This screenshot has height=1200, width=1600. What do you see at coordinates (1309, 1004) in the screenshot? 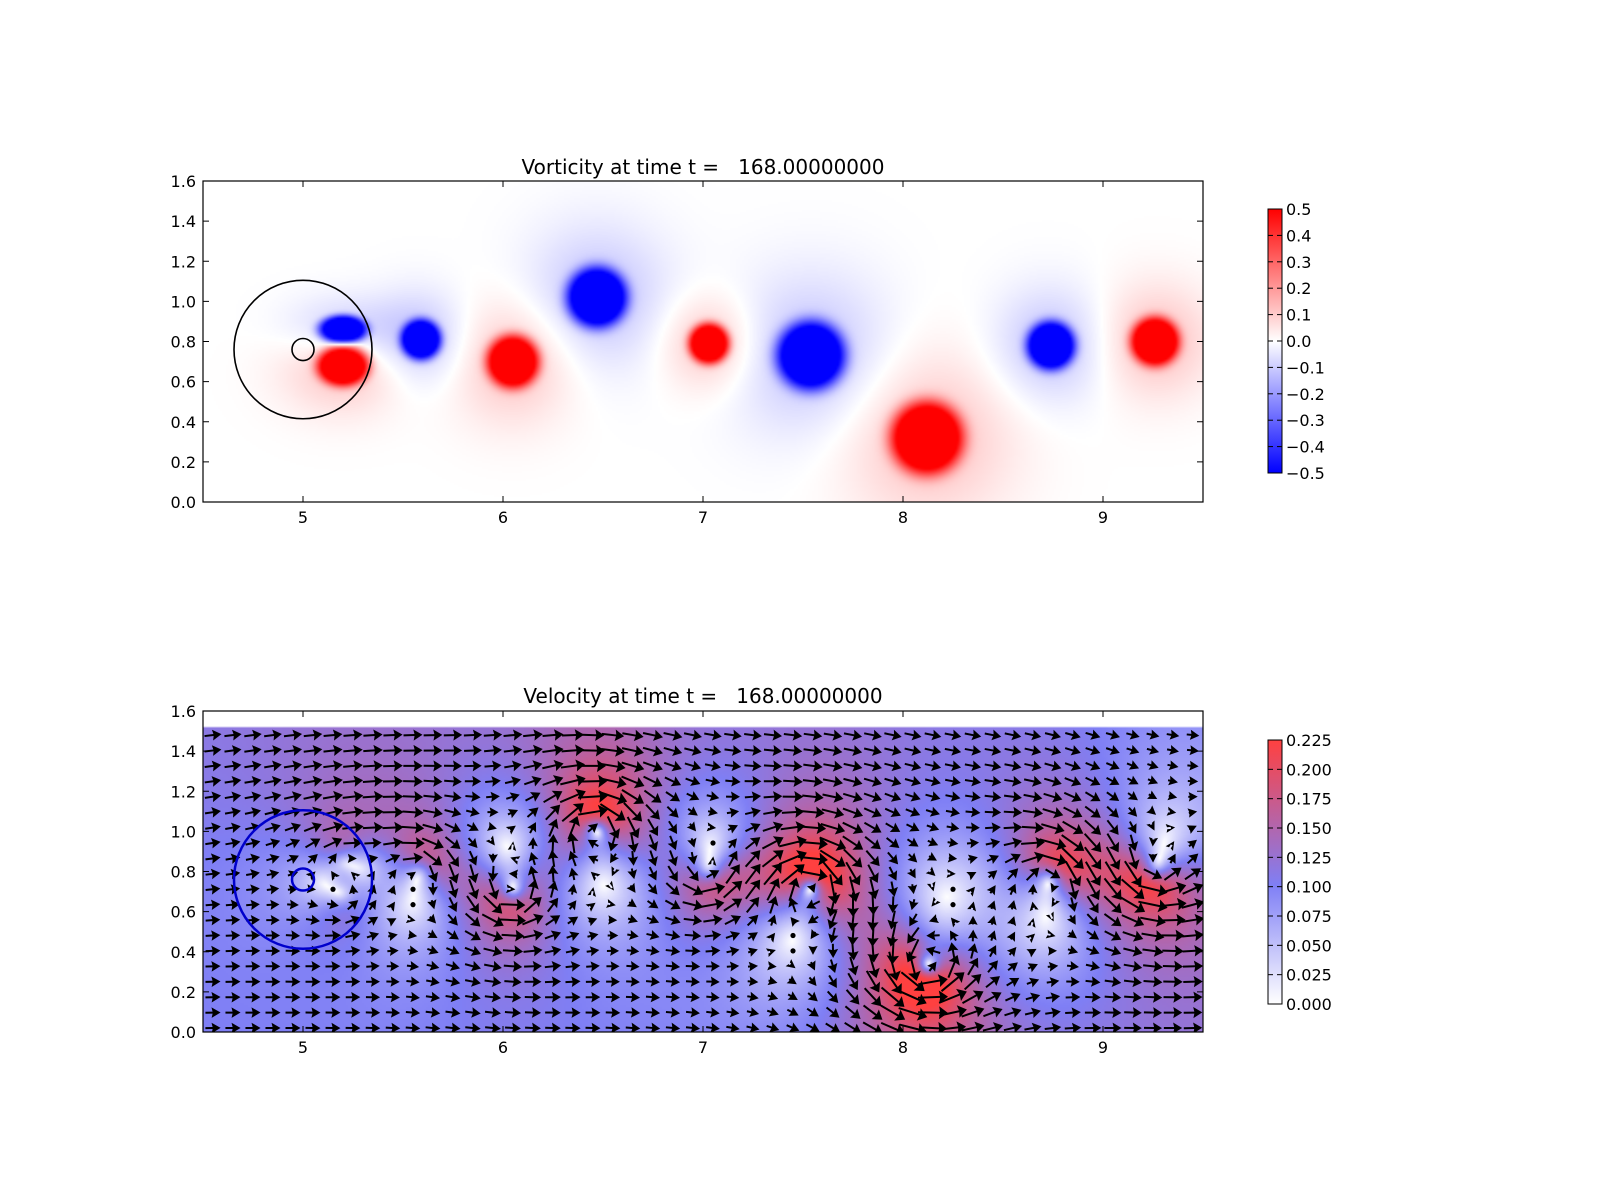
I see `velocity-colorbar-tick-label: 0.000` at bounding box center [1309, 1004].